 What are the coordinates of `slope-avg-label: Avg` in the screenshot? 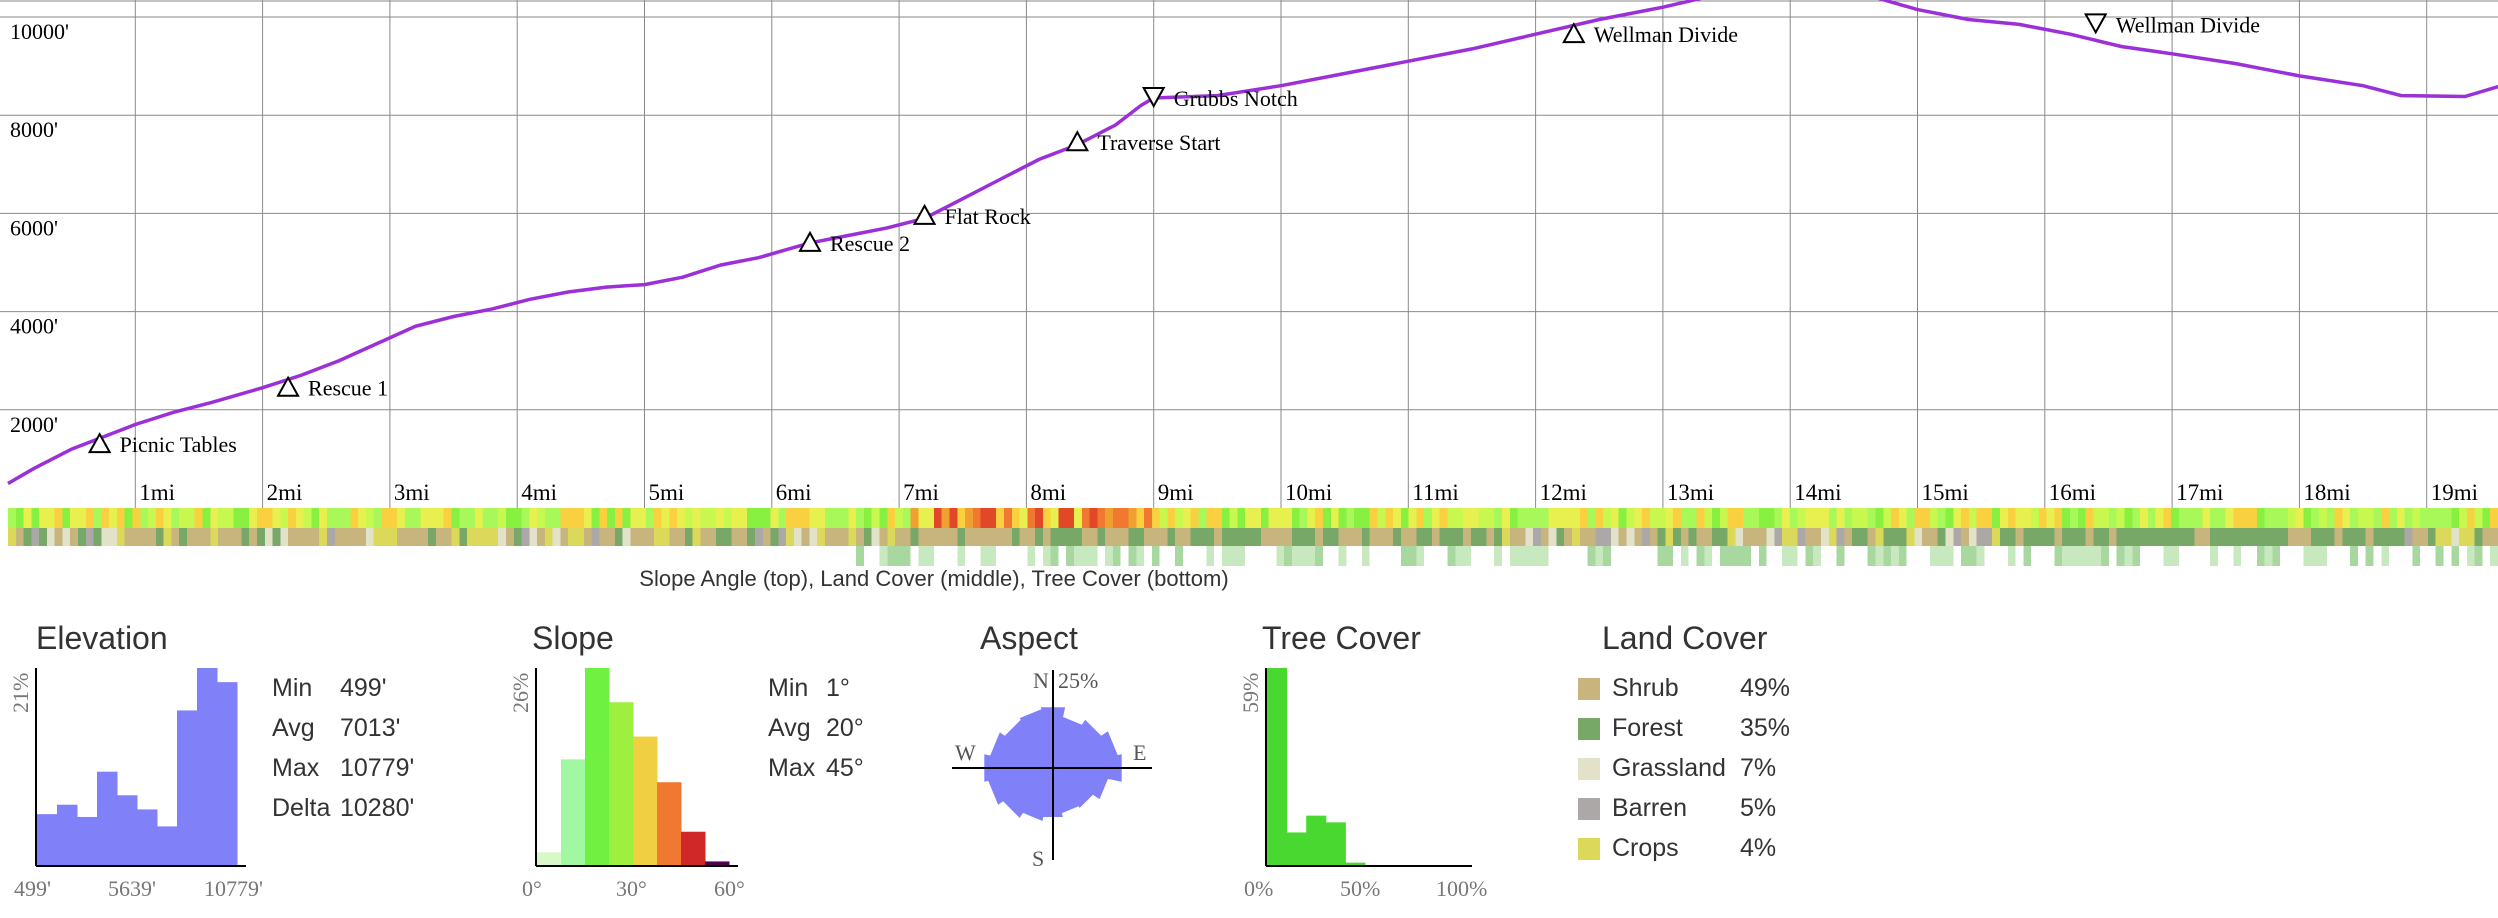 It's located at (789, 728).